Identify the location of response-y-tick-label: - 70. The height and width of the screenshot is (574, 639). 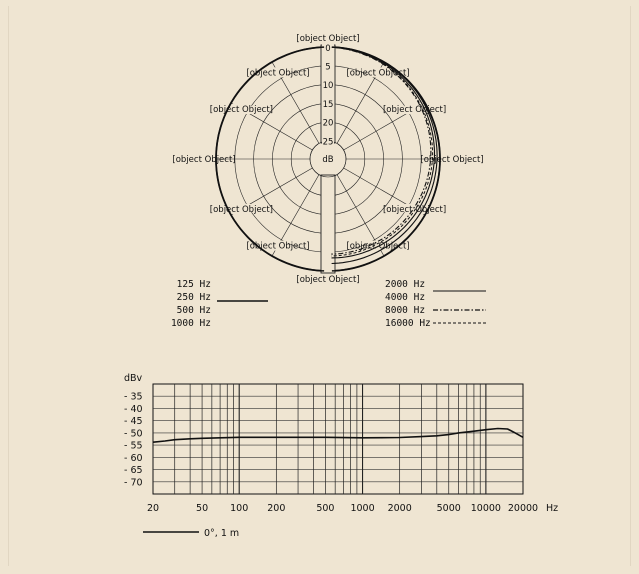
(133, 482).